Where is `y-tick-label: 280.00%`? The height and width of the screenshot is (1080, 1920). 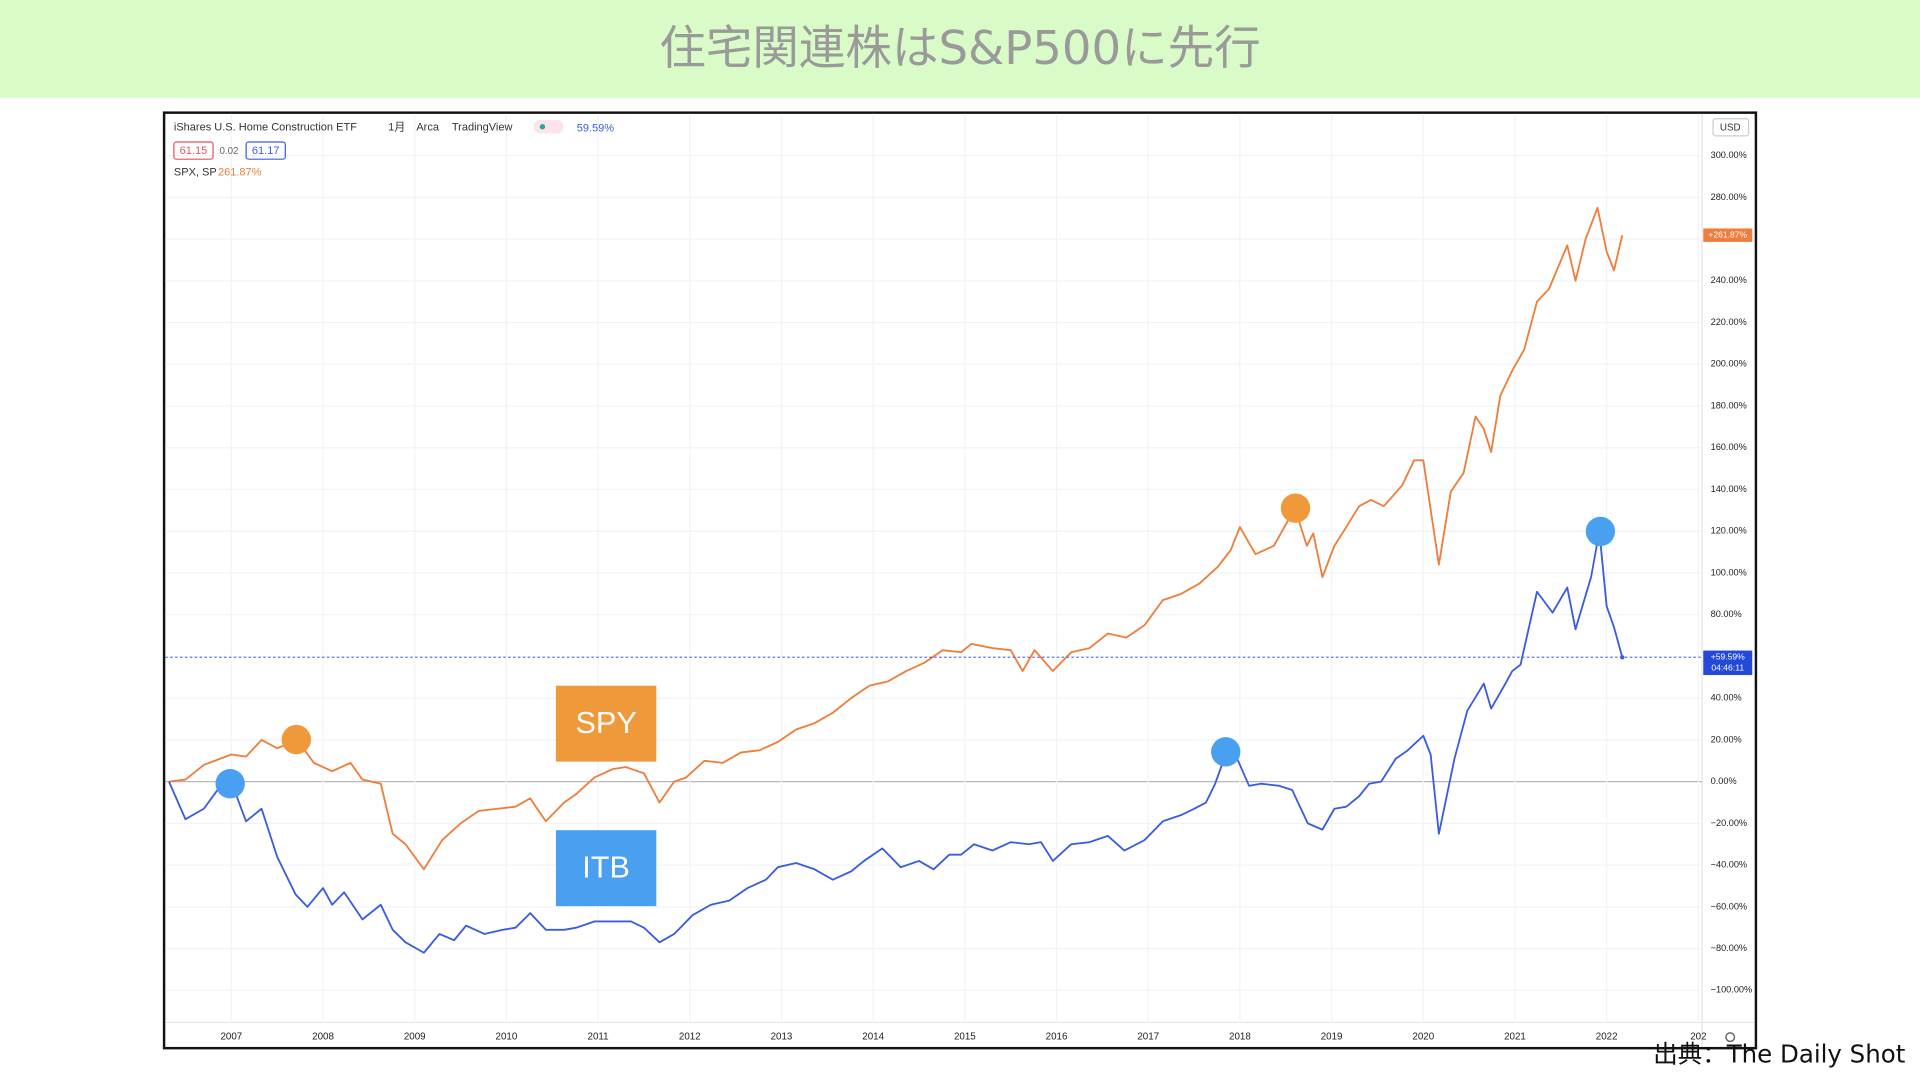
y-tick-label: 280.00% is located at coordinates (1729, 197).